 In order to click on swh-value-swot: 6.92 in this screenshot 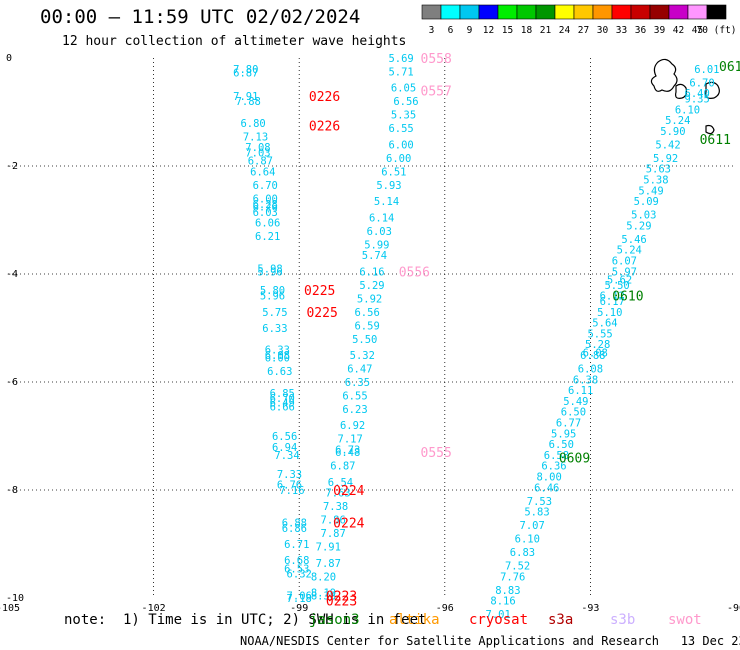, I will do `click(352, 426)`.